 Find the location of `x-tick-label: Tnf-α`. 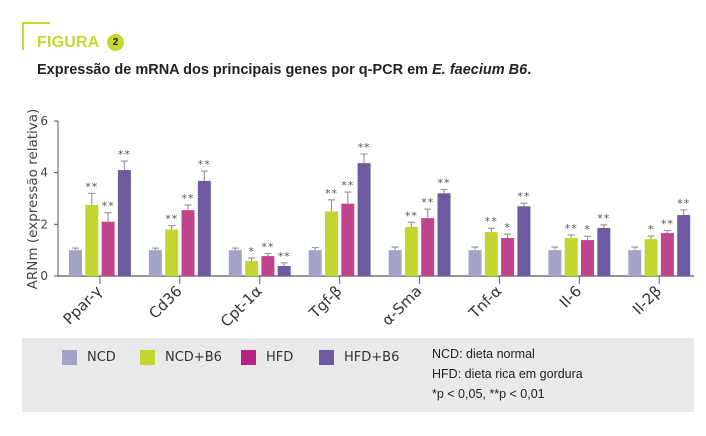

x-tick-label: Tnf-α is located at coordinates (485, 302).